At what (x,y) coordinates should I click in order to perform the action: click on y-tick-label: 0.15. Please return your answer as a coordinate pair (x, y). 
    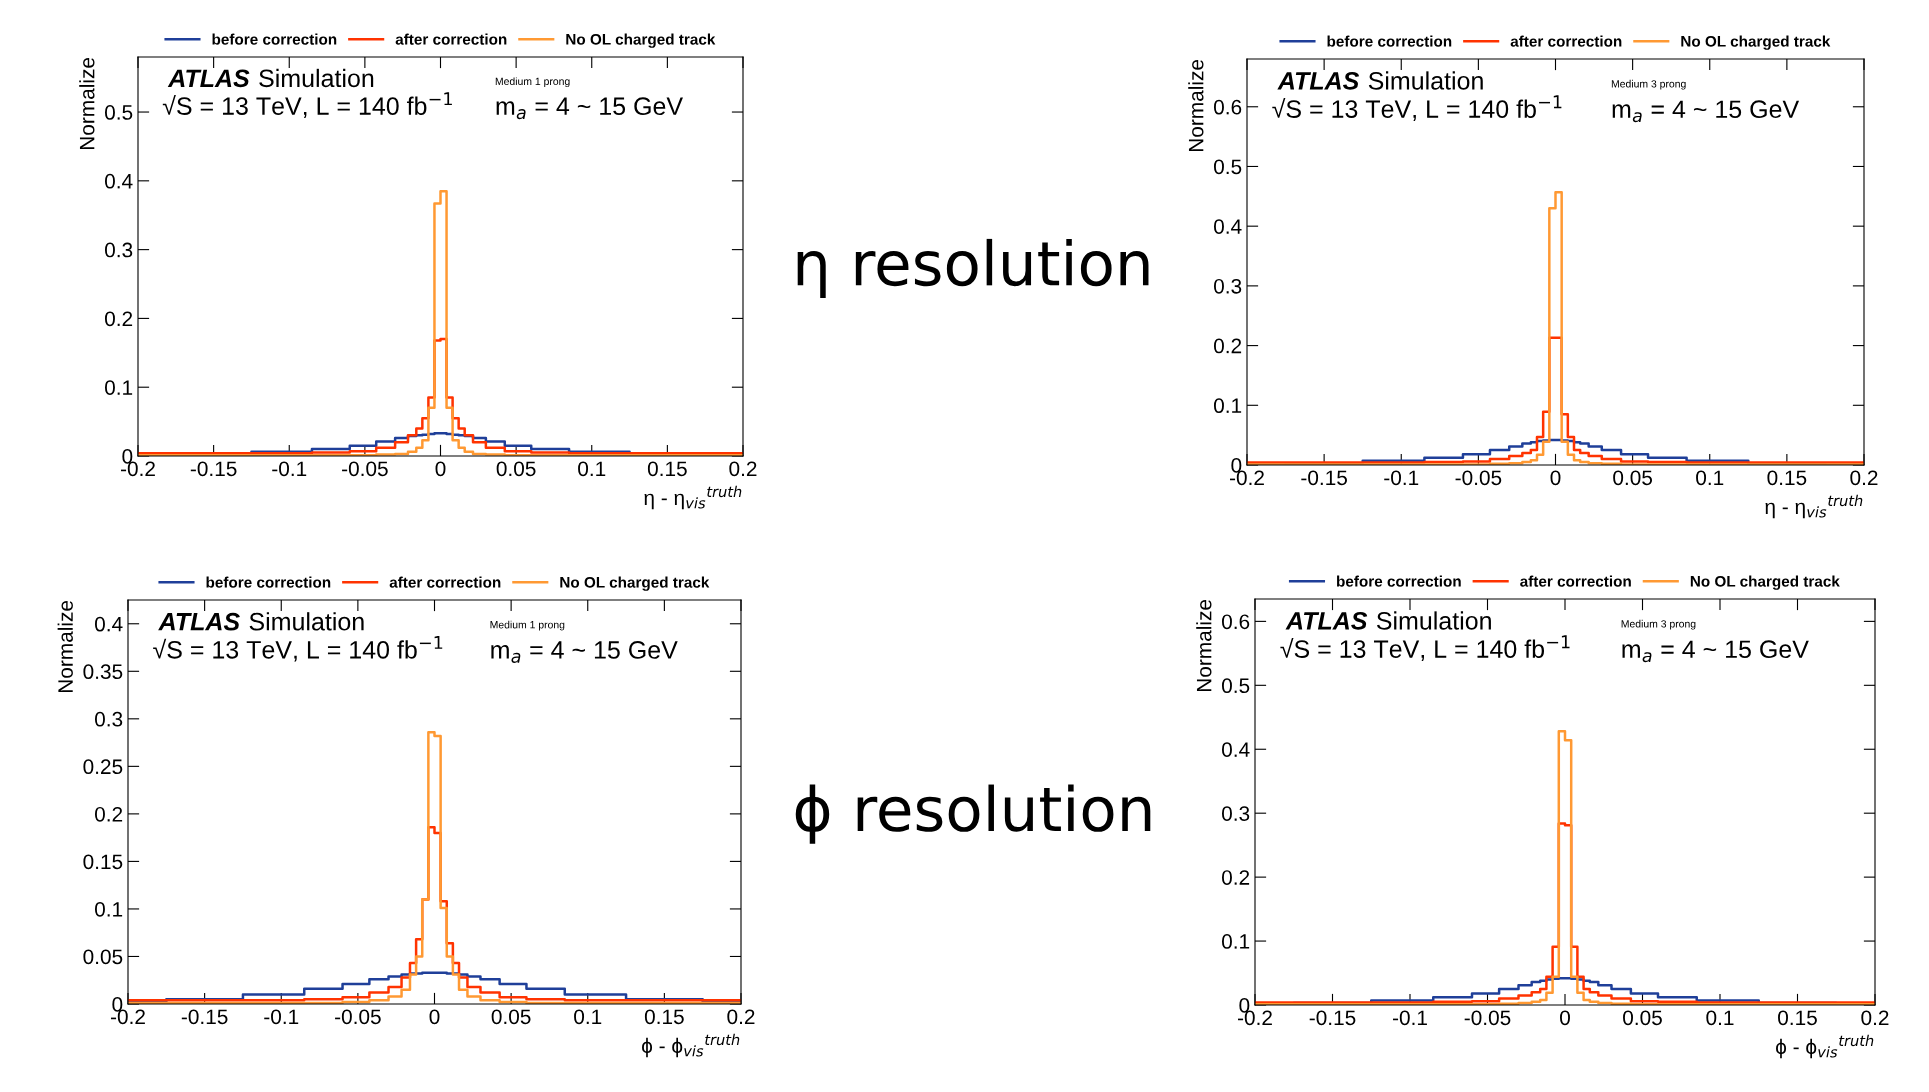
    Looking at the image, I should click on (103, 862).